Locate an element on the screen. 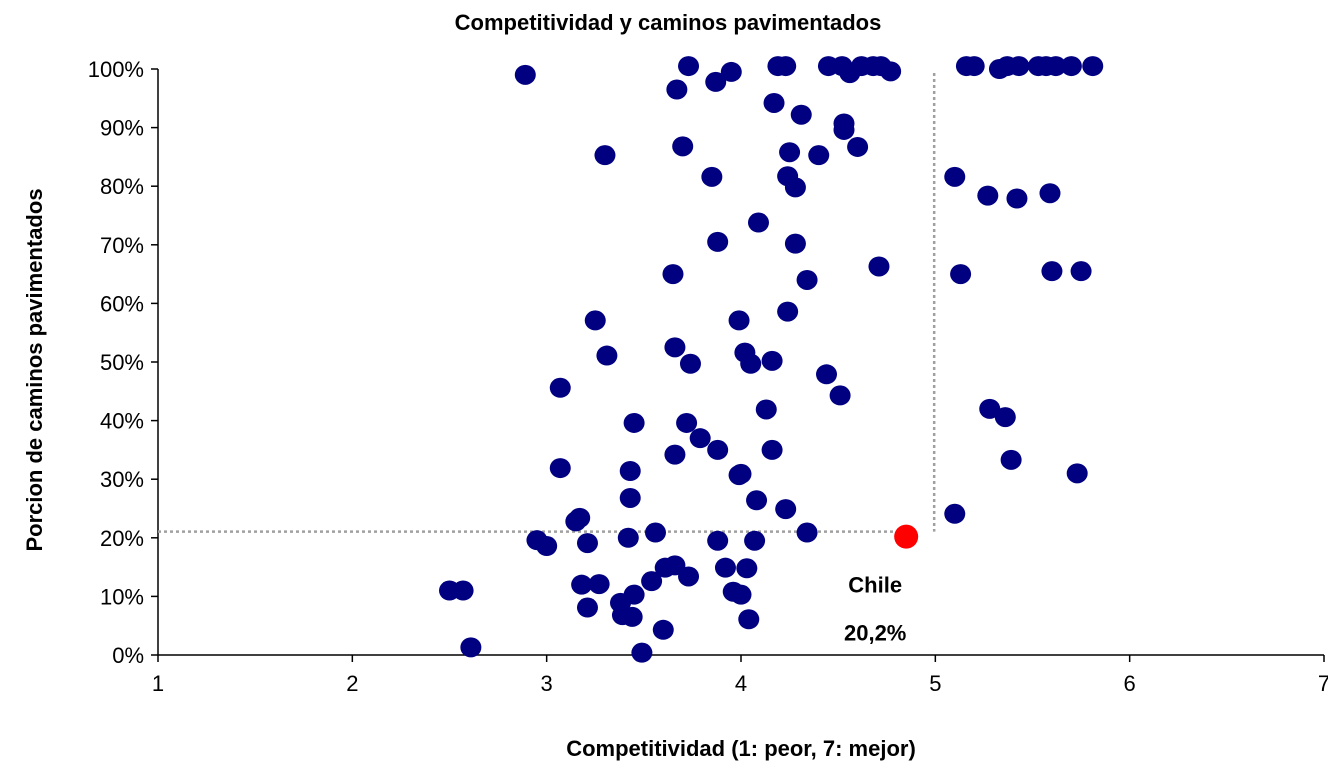  y-tick-label: 0% is located at coordinates (128, 655).